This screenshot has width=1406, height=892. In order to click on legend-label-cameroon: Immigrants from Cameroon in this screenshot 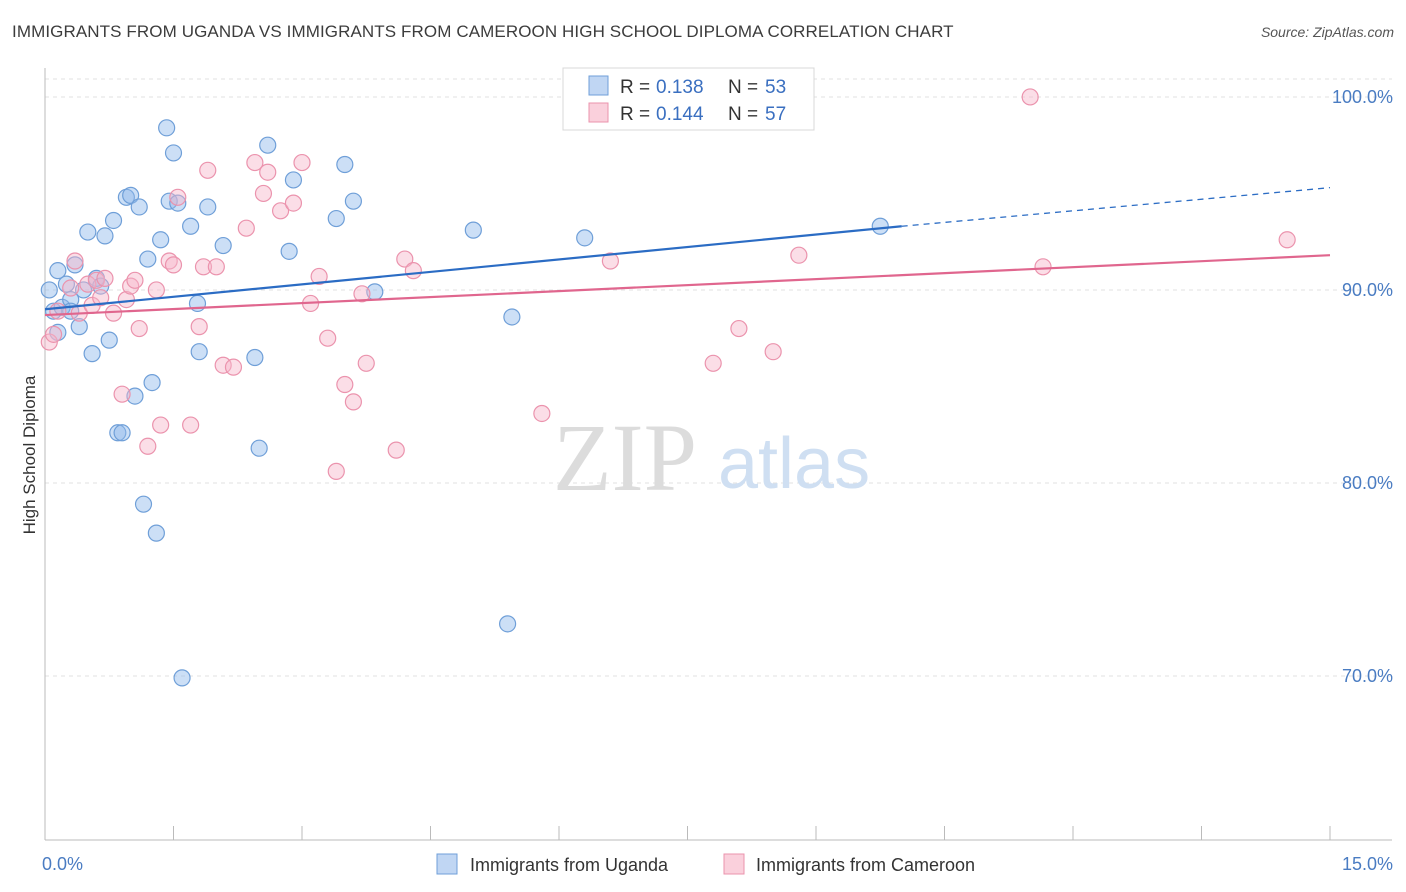, I will do `click(865, 865)`.